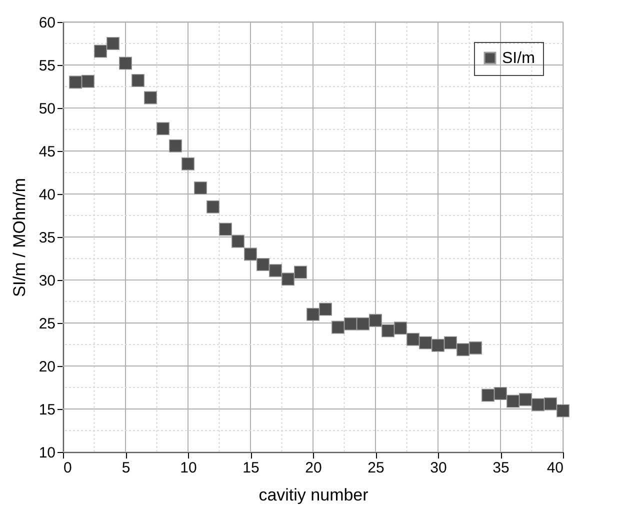 Image resolution: width=618 pixels, height=521 pixels. I want to click on y-tick-label: 60, so click(47, 23).